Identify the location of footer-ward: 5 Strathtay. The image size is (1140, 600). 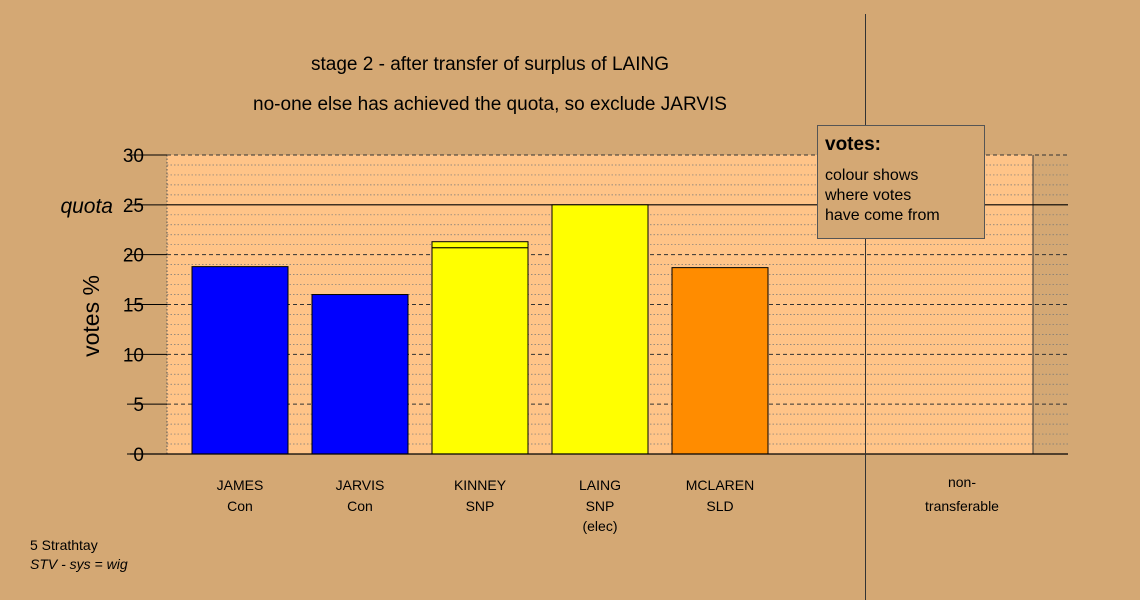
(64, 545).